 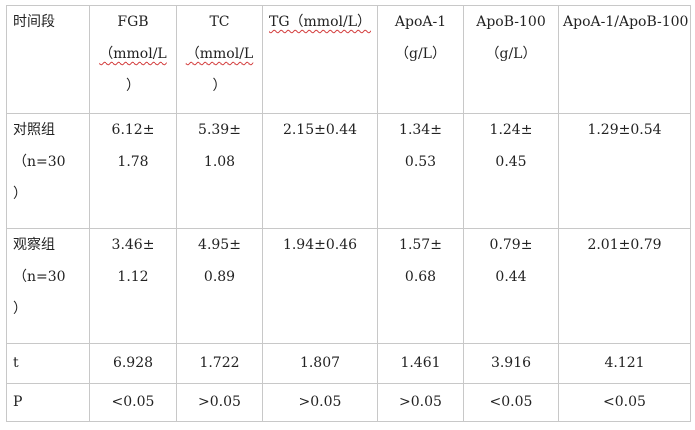 I want to click on cell-t-fgb: 6.928, so click(x=133, y=363).